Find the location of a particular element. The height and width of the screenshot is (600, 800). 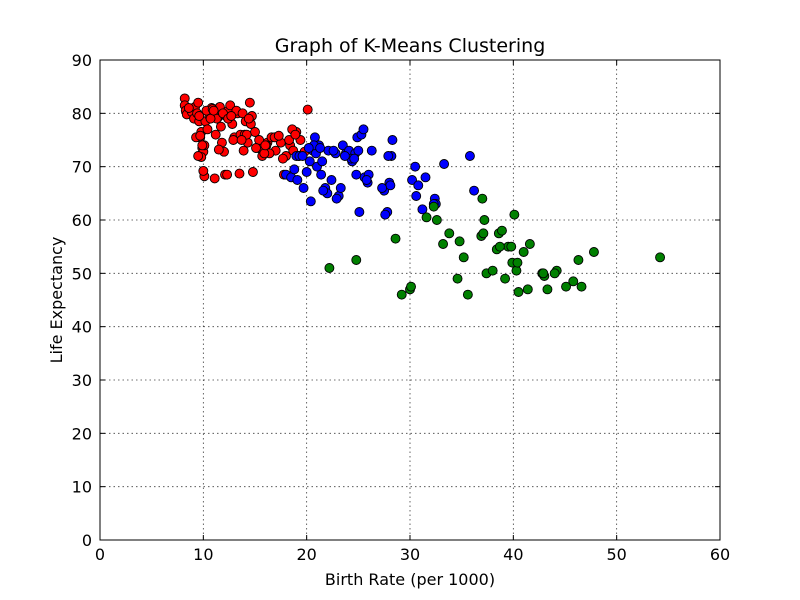

y-tick-label: 70 is located at coordinates (82, 167).